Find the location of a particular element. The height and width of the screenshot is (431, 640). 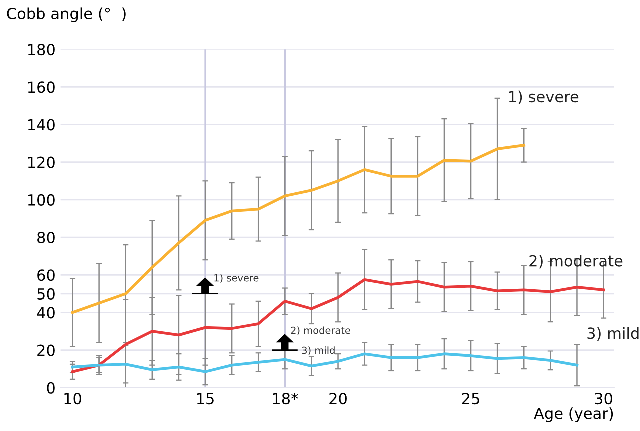

y-tick-label: 100 is located at coordinates (41, 200).